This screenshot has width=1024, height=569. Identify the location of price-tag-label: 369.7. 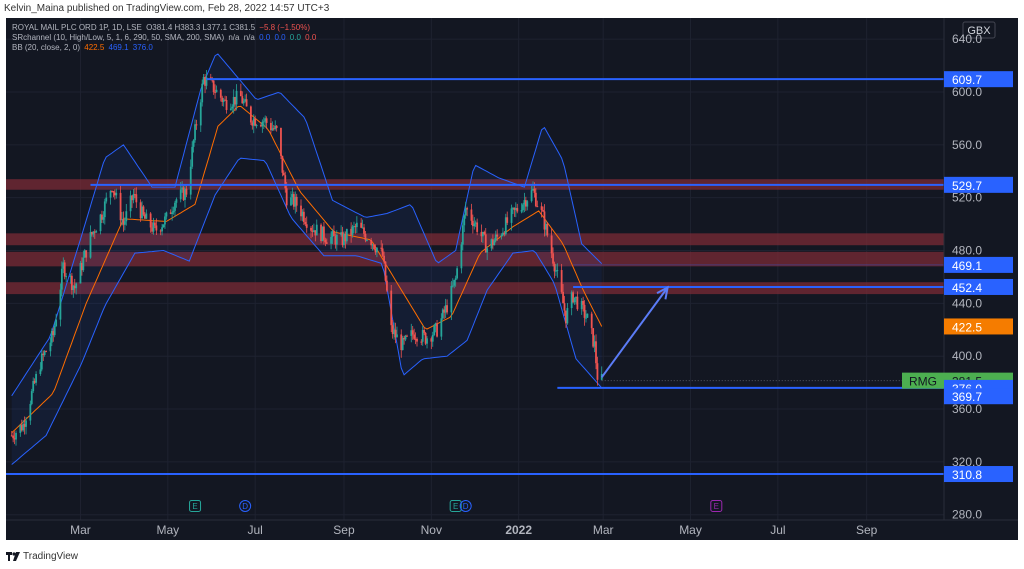
(967, 397).